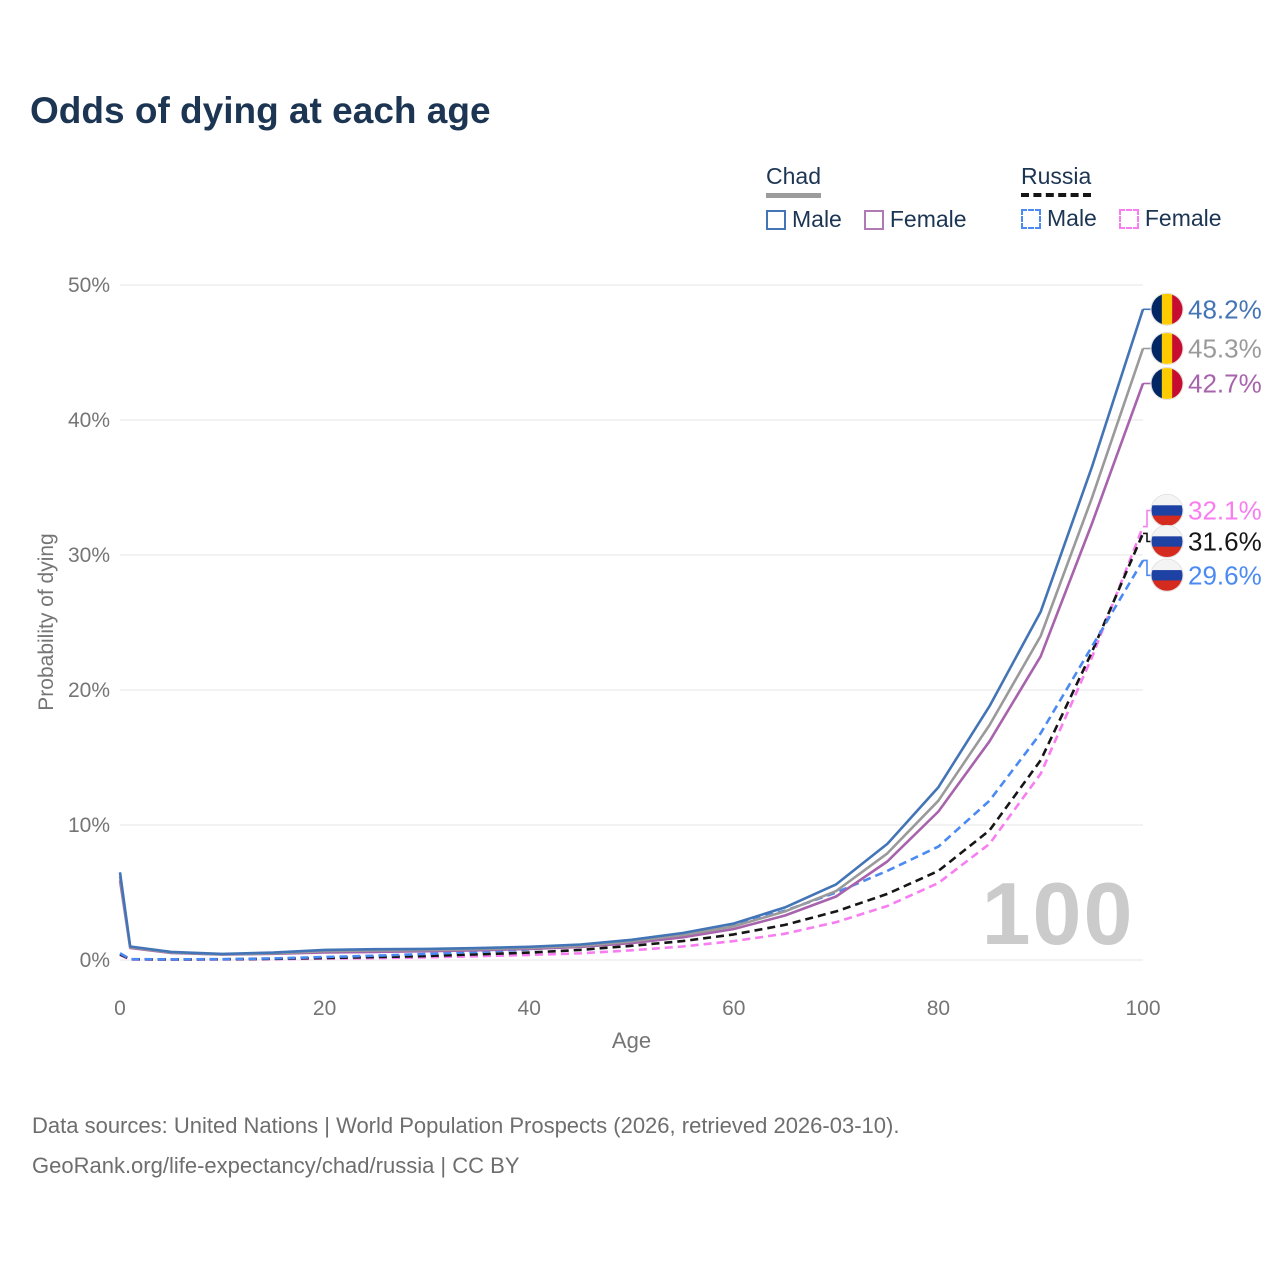 This screenshot has width=1280, height=1280. Describe the element at coordinates (89, 690) in the screenshot. I see `y-tick-label: 20%` at that location.